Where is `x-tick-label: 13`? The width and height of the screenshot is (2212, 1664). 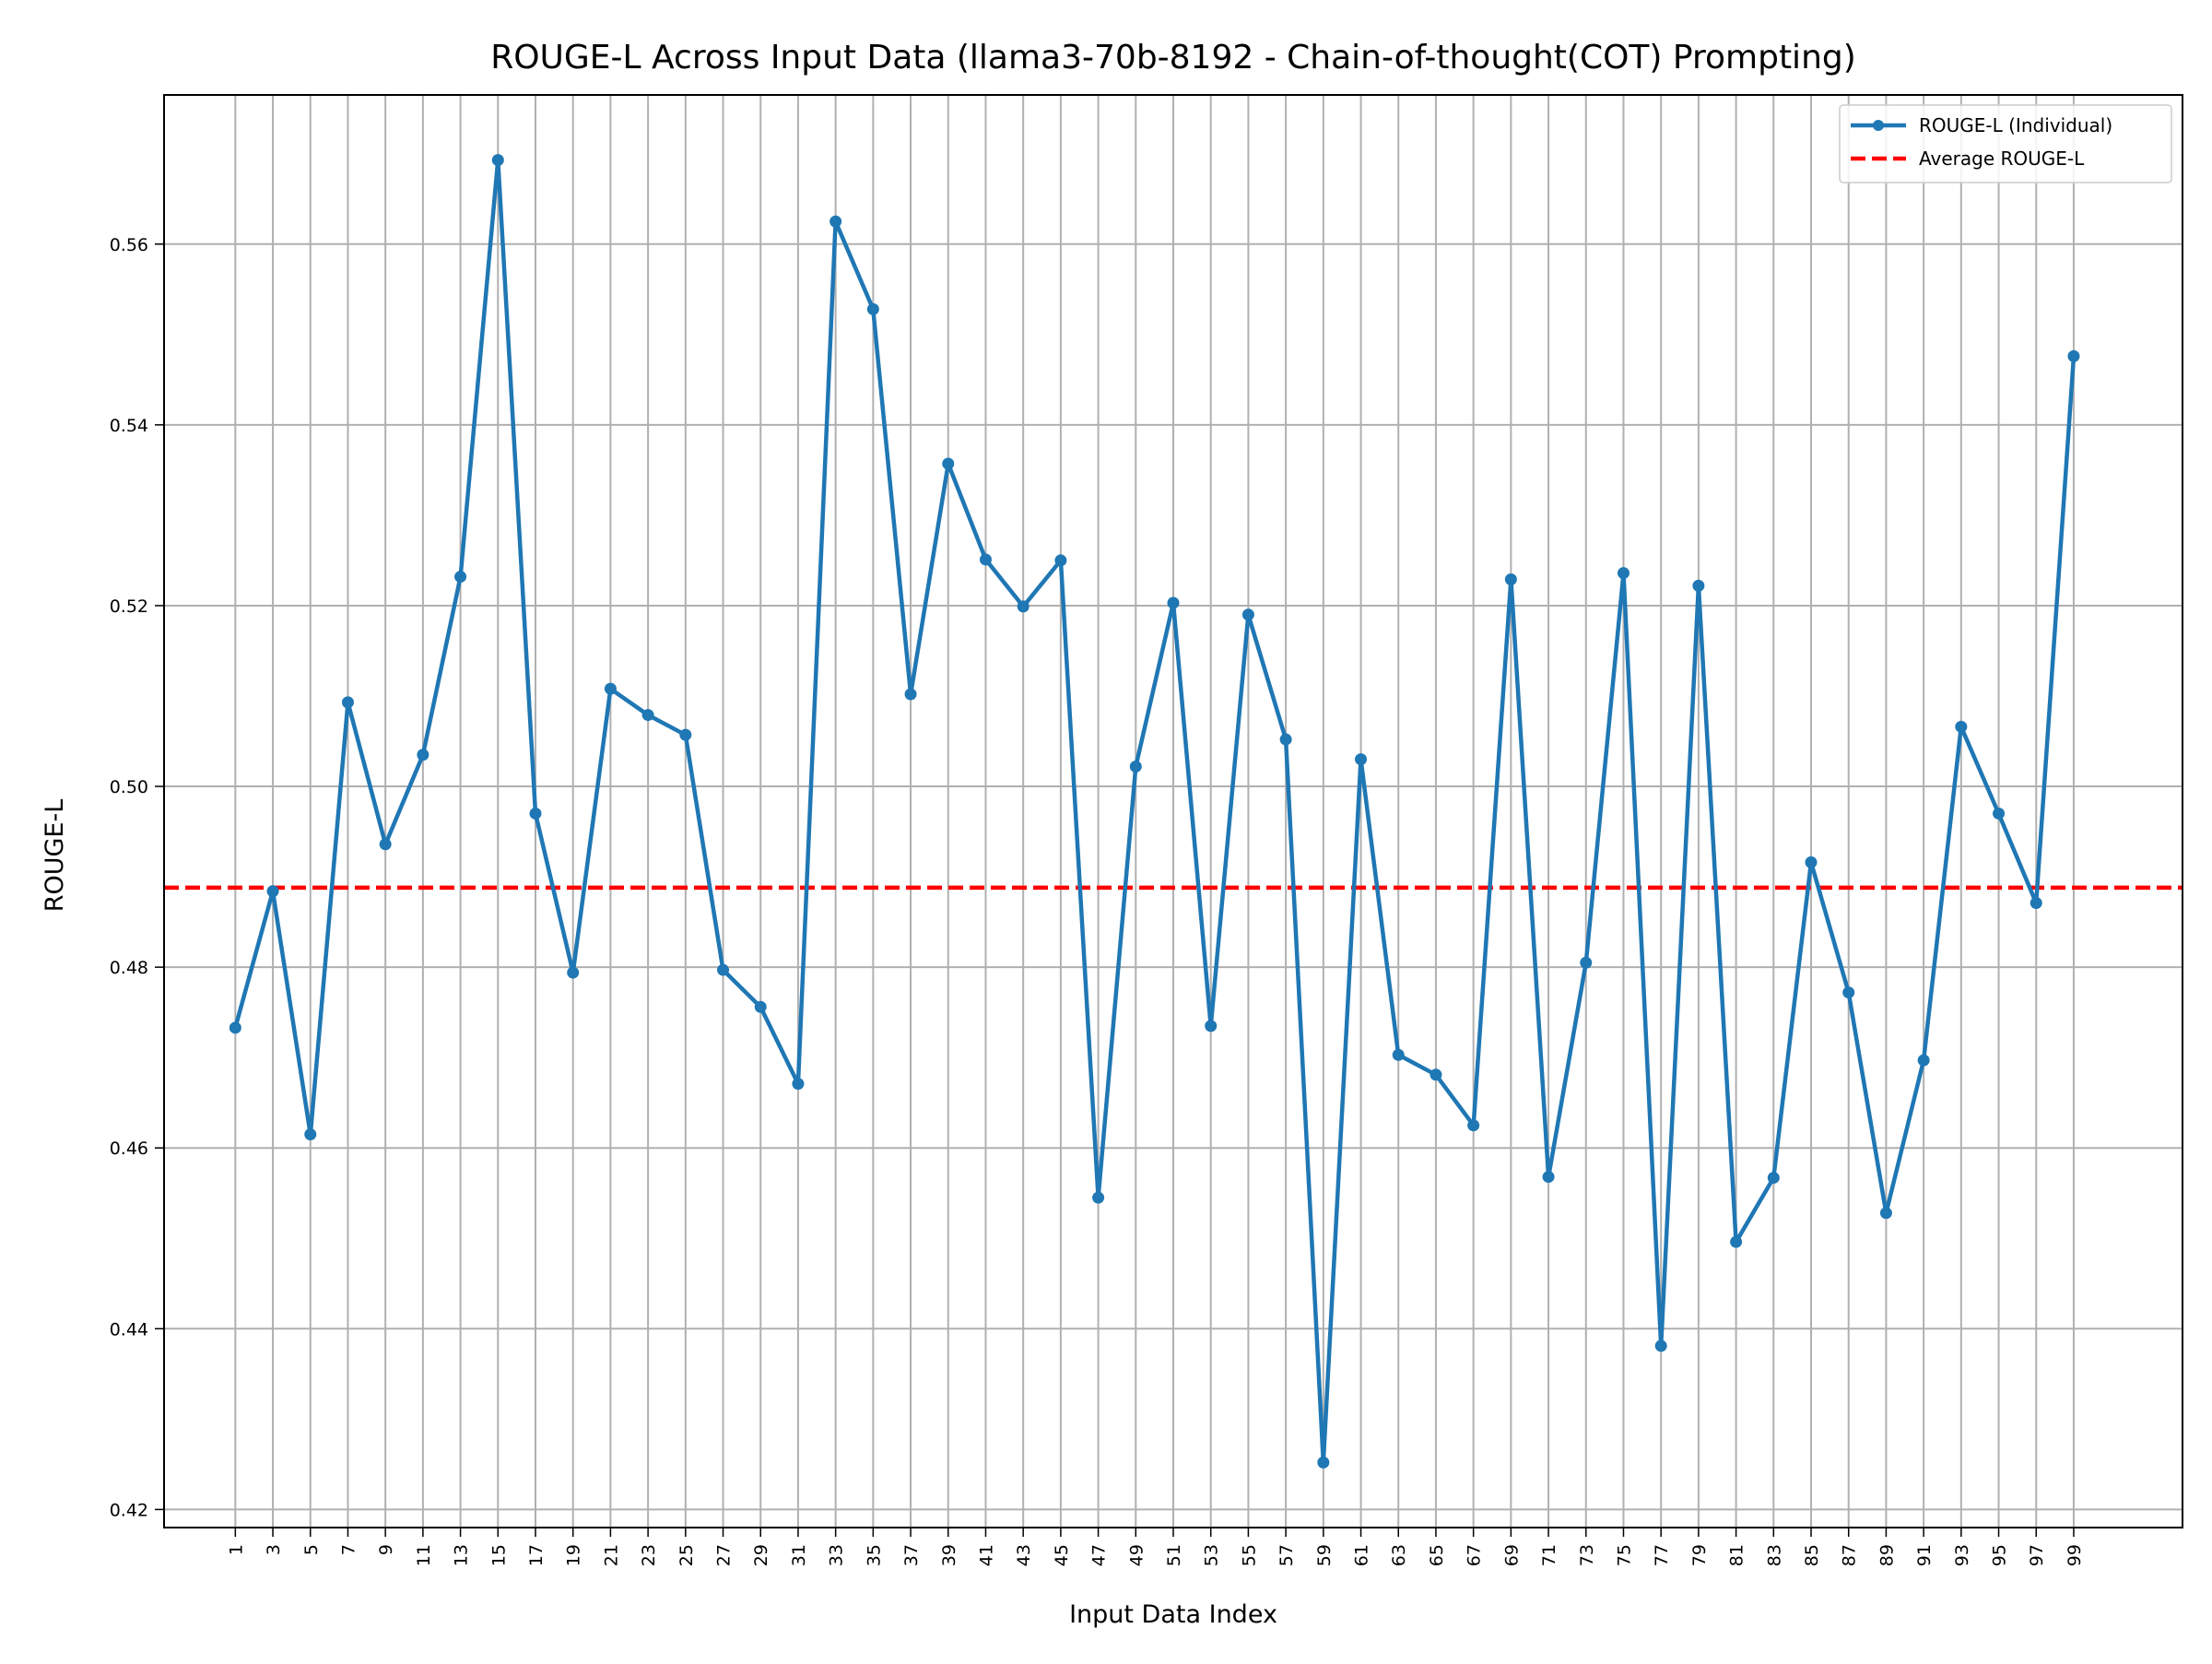
x-tick-label: 13 is located at coordinates (462, 1555).